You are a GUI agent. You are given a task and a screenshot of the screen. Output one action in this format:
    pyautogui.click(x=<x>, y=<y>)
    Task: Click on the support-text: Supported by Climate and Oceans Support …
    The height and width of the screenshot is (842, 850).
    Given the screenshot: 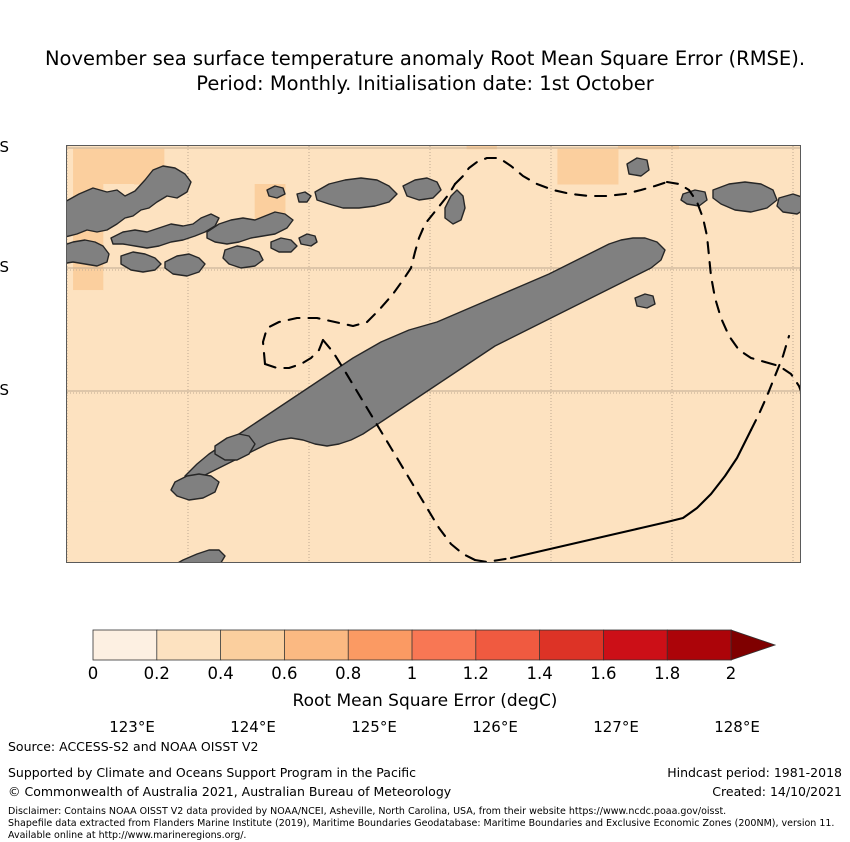 What is the action you would take?
    pyautogui.click(x=212, y=772)
    